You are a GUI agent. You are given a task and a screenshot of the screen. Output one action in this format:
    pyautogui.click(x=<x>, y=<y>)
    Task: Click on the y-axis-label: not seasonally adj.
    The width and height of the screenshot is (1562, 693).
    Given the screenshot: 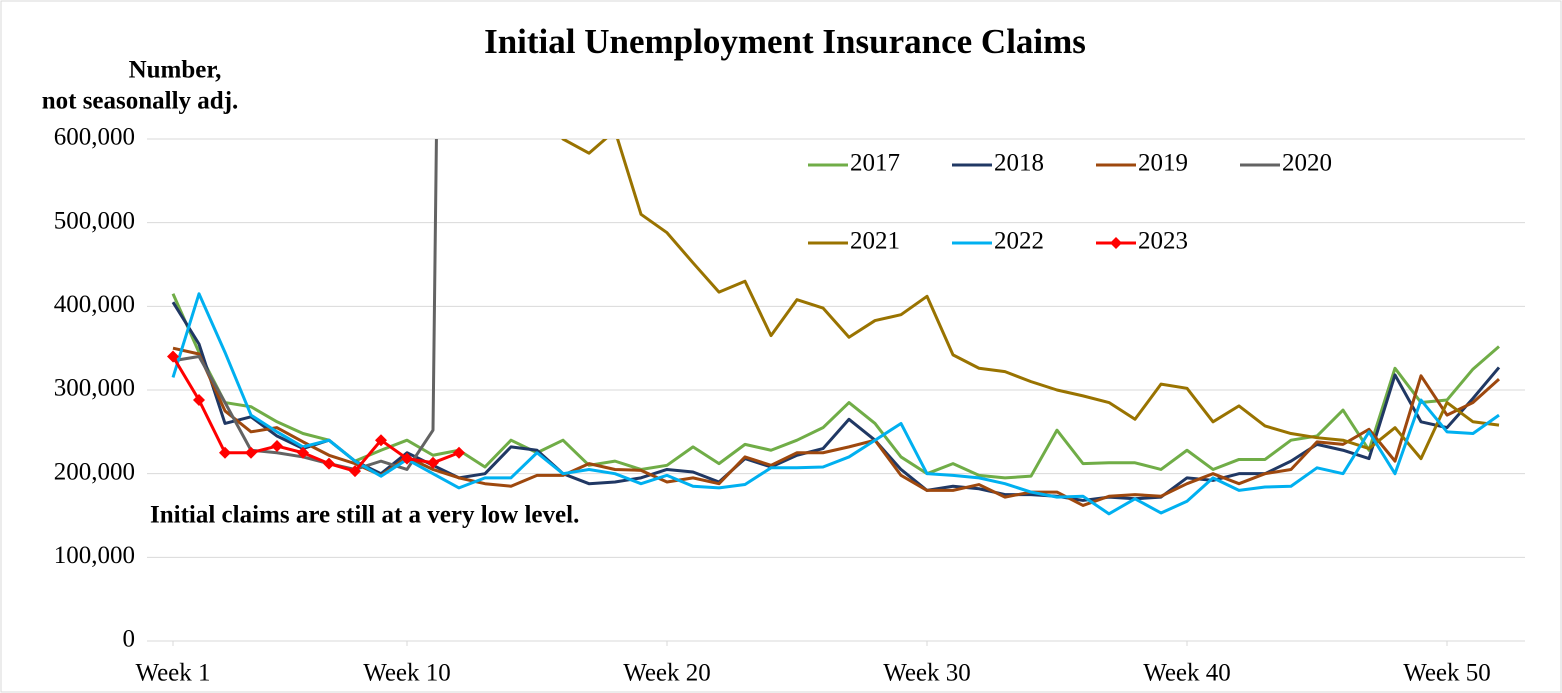 What is the action you would take?
    pyautogui.click(x=140, y=101)
    